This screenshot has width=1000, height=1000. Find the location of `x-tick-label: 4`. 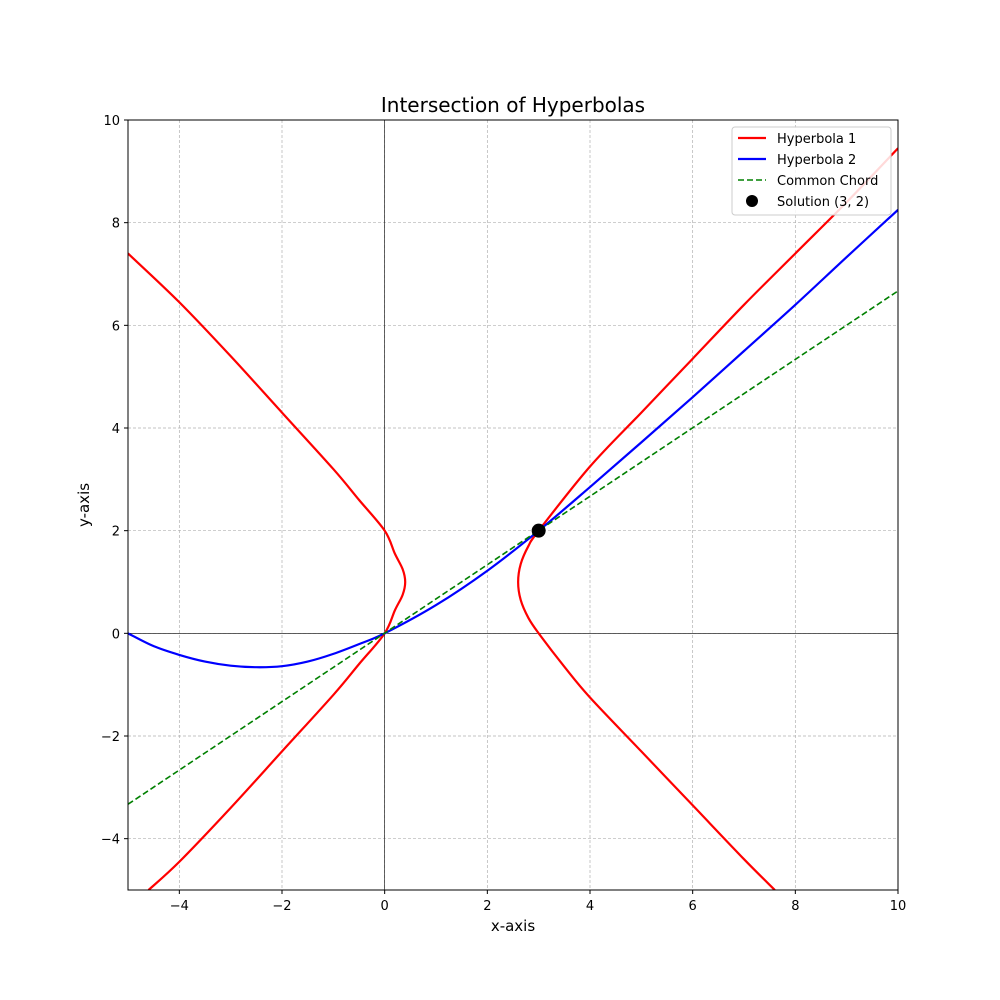

x-tick-label: 4 is located at coordinates (590, 906).